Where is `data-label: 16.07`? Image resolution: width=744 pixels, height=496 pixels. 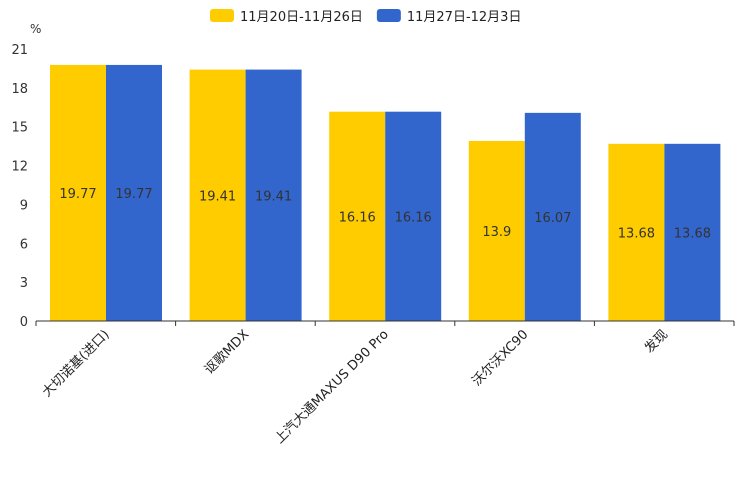
data-label: 16.07 is located at coordinates (552, 218).